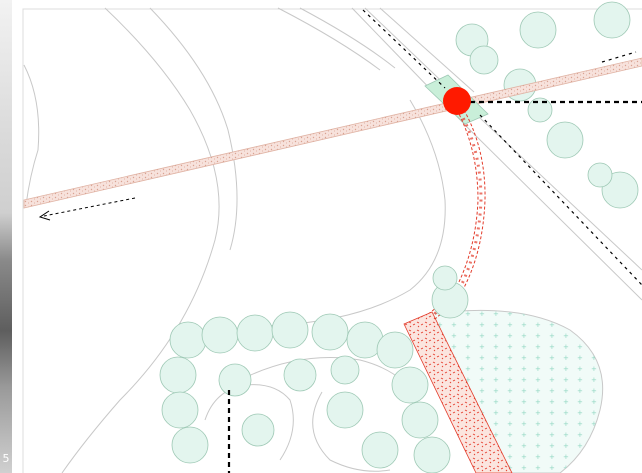 This screenshot has width=642, height=473. Describe the element at coordinates (6, 458) in the screenshot. I see `photo-caption: 5` at that location.